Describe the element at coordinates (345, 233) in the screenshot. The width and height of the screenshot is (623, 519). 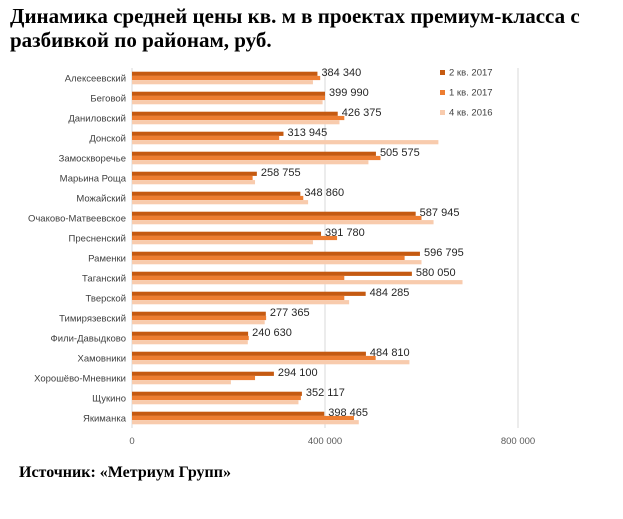
I see `data-label: 391 780` at that location.